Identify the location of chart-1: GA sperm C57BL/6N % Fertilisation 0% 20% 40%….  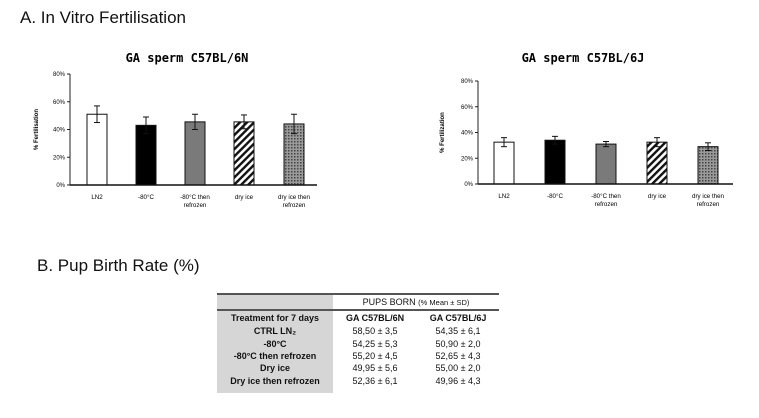
(175, 130).